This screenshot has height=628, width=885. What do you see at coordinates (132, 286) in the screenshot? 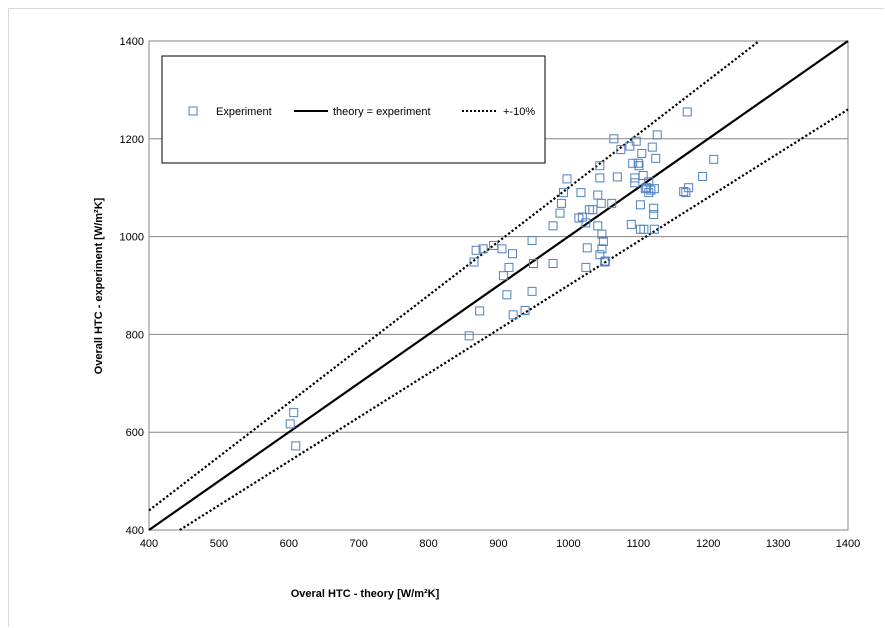
I see `y-tick-labels: 400 600 800 1000 1200 1400` at bounding box center [132, 286].